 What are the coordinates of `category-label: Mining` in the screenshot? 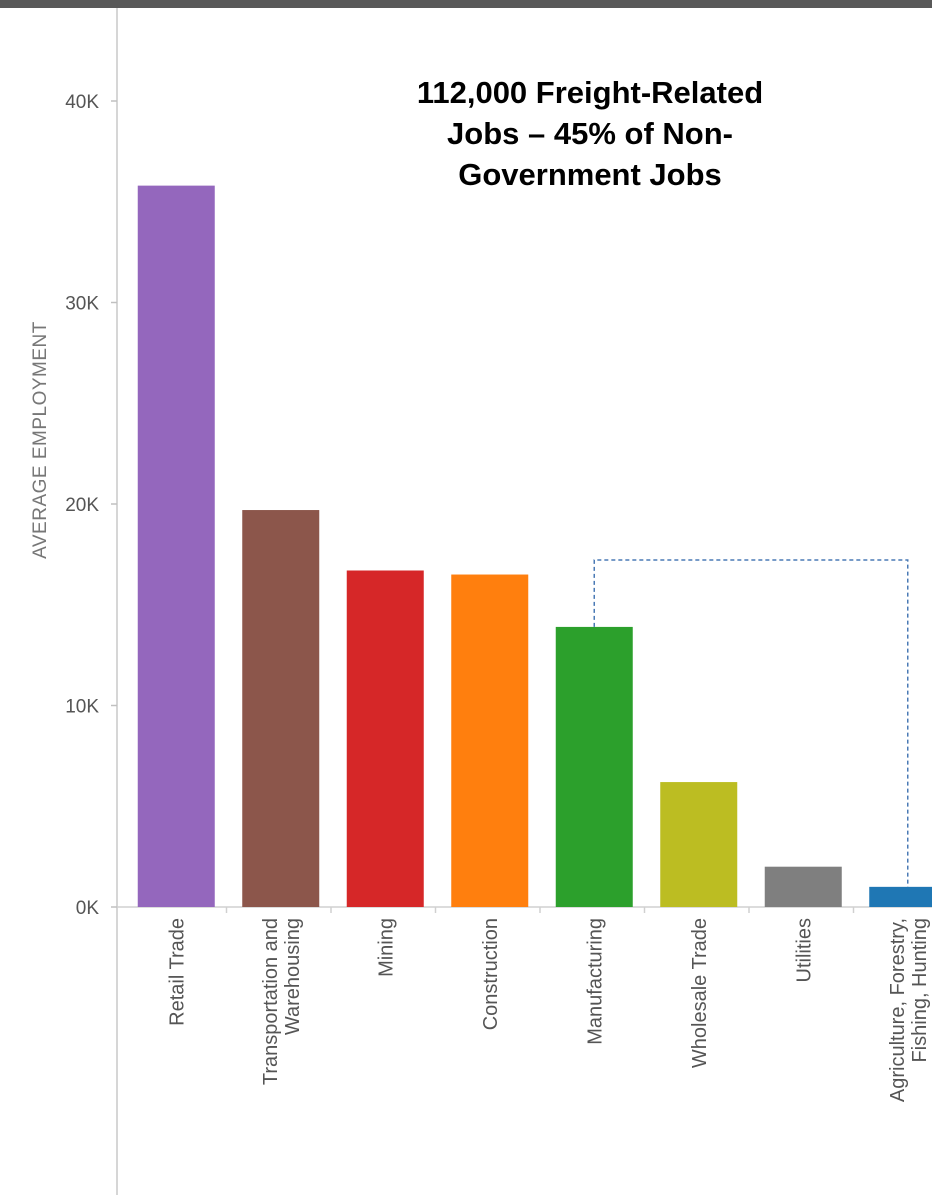 It's located at (386, 947).